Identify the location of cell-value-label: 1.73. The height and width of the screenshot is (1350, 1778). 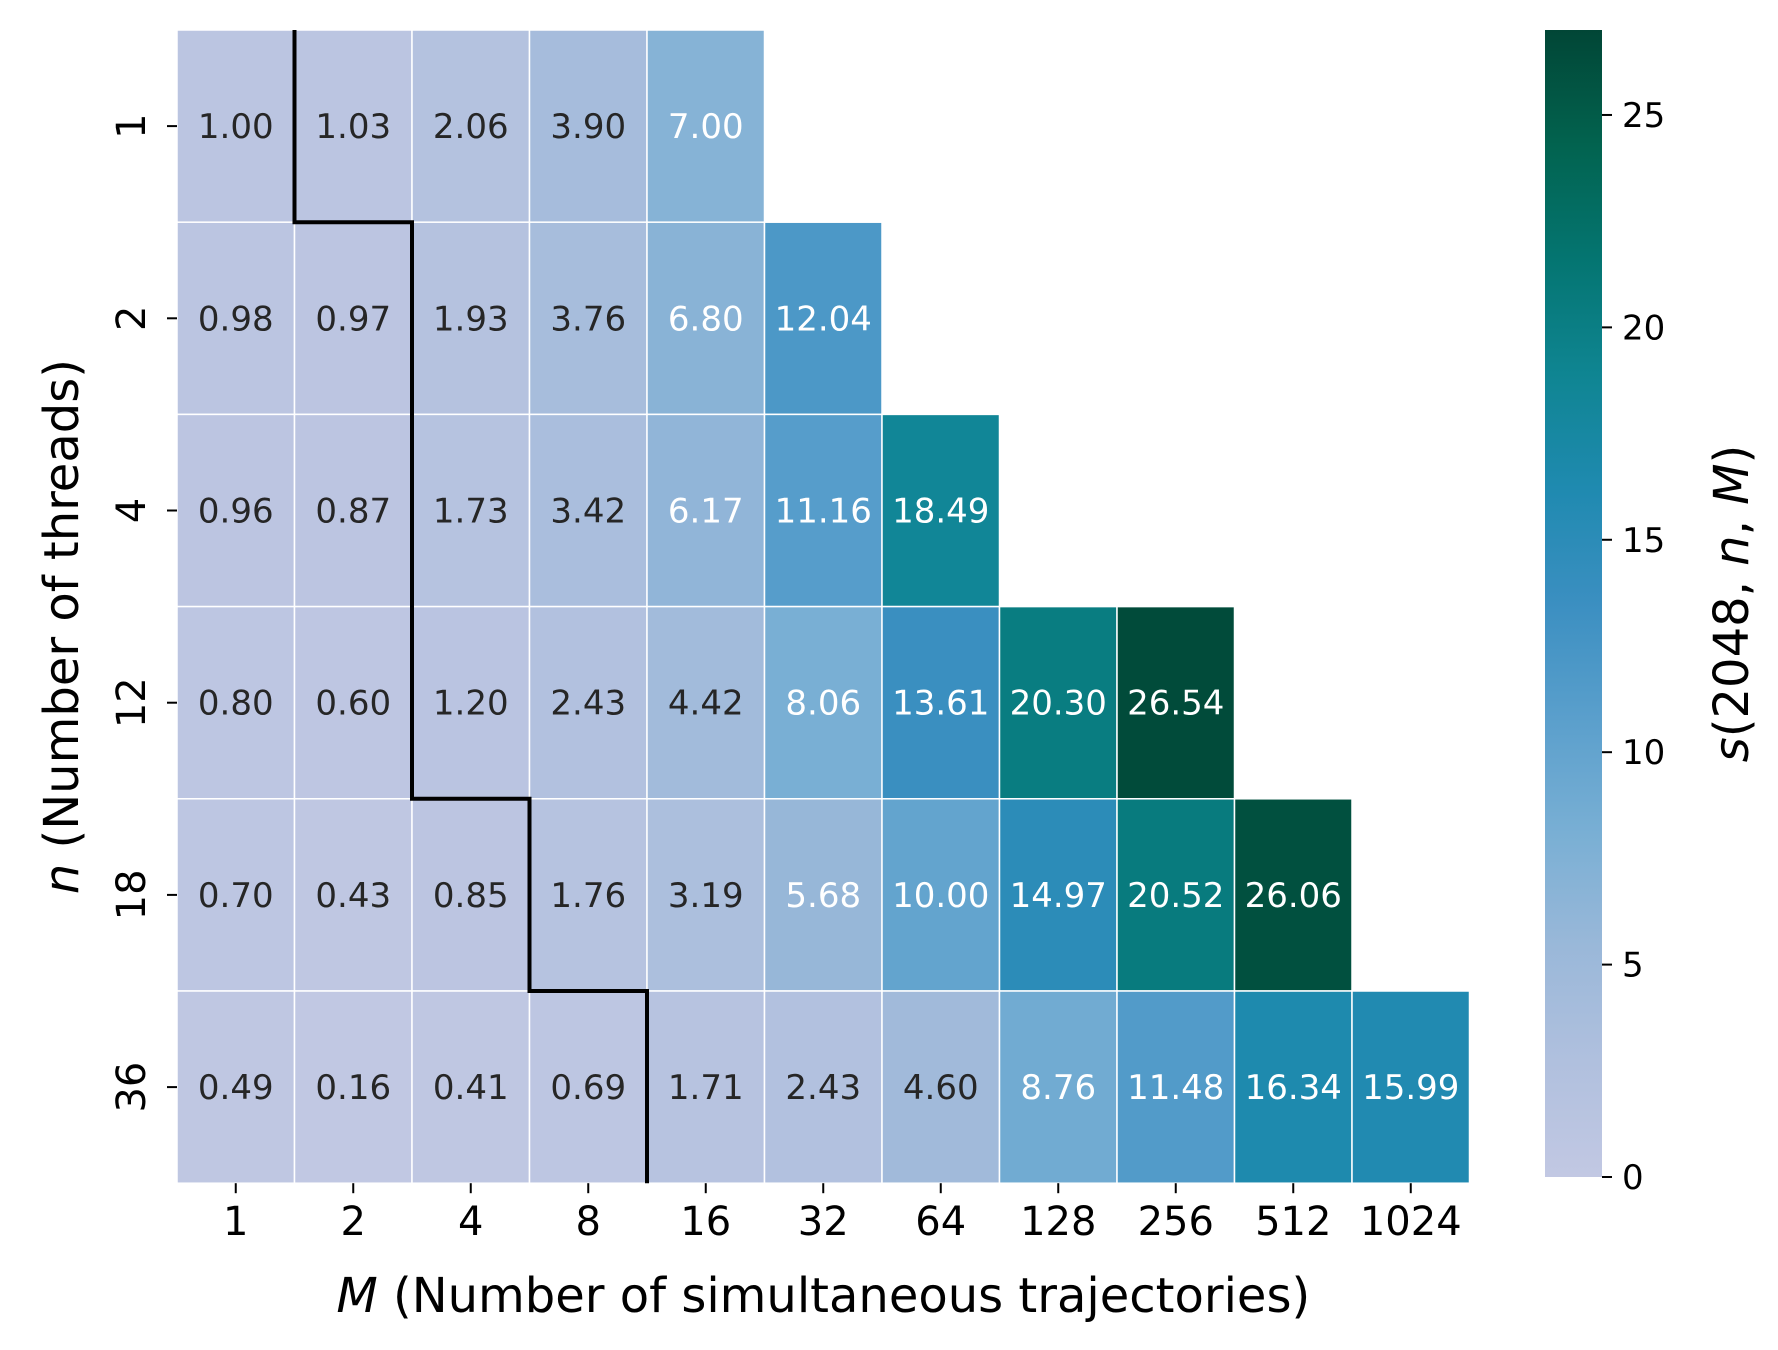
(471, 512).